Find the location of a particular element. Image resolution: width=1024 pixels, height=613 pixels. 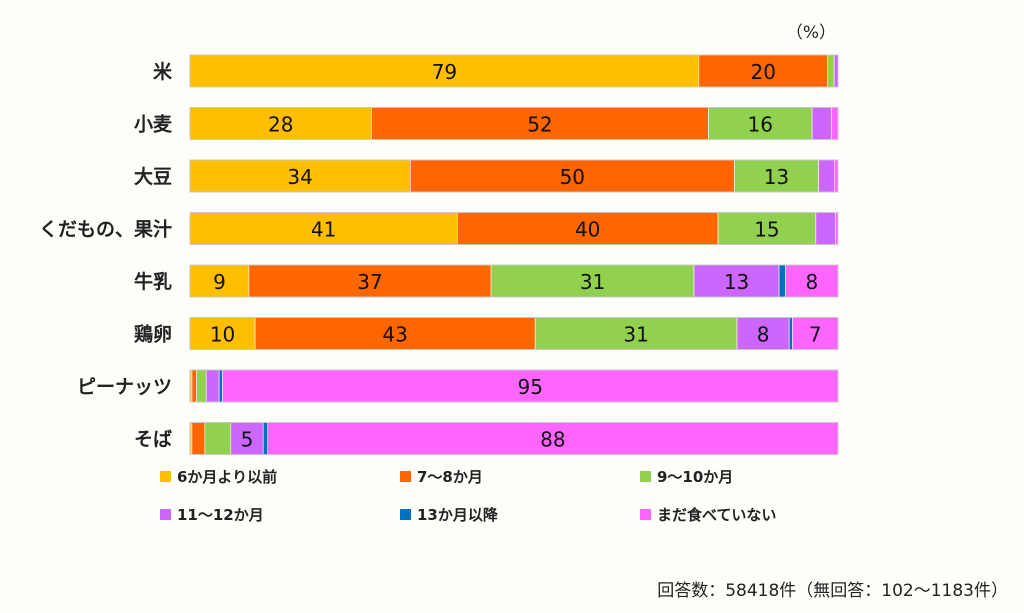

data-label: 7 is located at coordinates (815, 335).